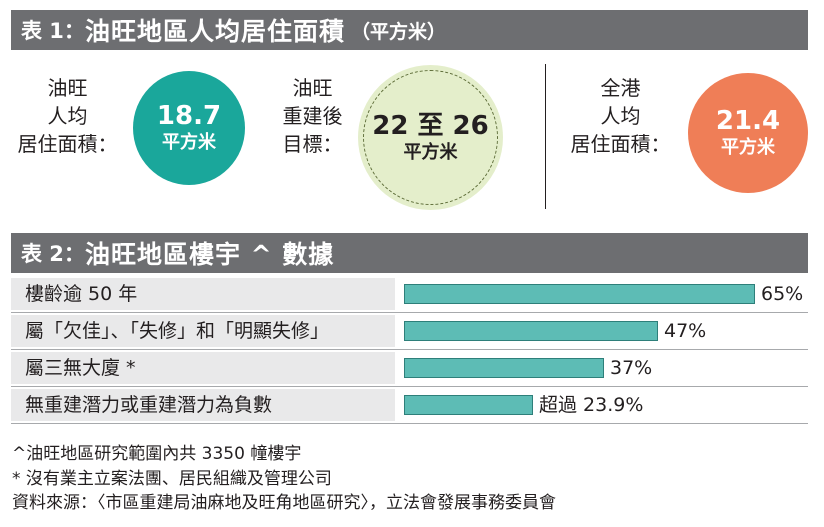  Describe the element at coordinates (203, 405) in the screenshot. I see `category-label: 無重建潛力或重建潛力為負數` at that location.